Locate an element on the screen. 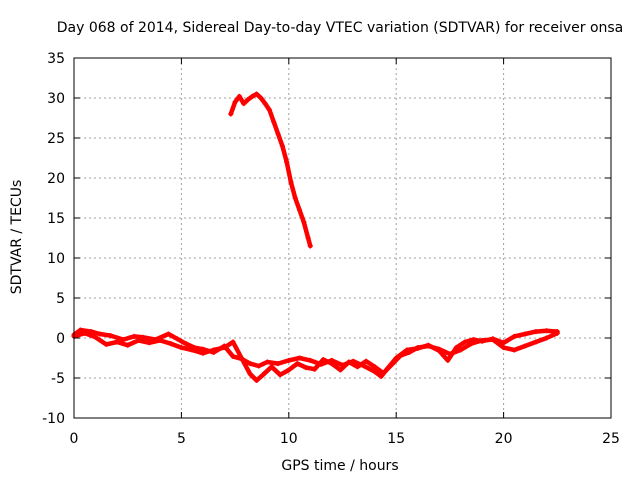 Image resolution: width=640 pixels, height=480 pixels. sdtvar-low-band-b is located at coordinates (315, 356).